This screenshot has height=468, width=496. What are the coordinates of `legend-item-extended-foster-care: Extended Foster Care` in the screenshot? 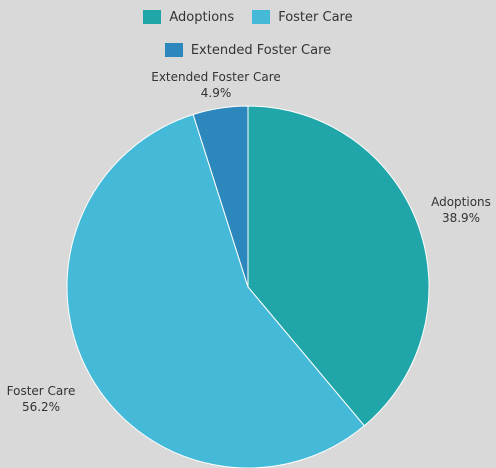 It's located at (248, 50).